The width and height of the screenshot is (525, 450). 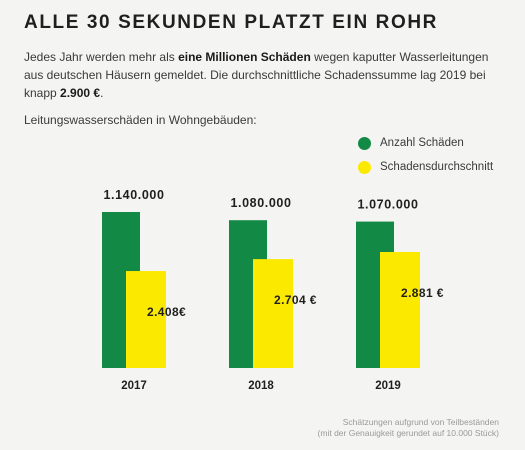 I want to click on label-count-2018: 1.080.000, so click(x=260, y=203).